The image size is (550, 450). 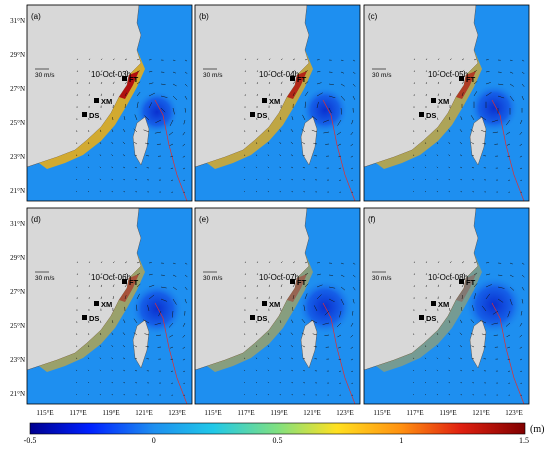 What do you see at coordinates (373, 16) in the screenshot?
I see `panel-label: (c)` at bounding box center [373, 16].